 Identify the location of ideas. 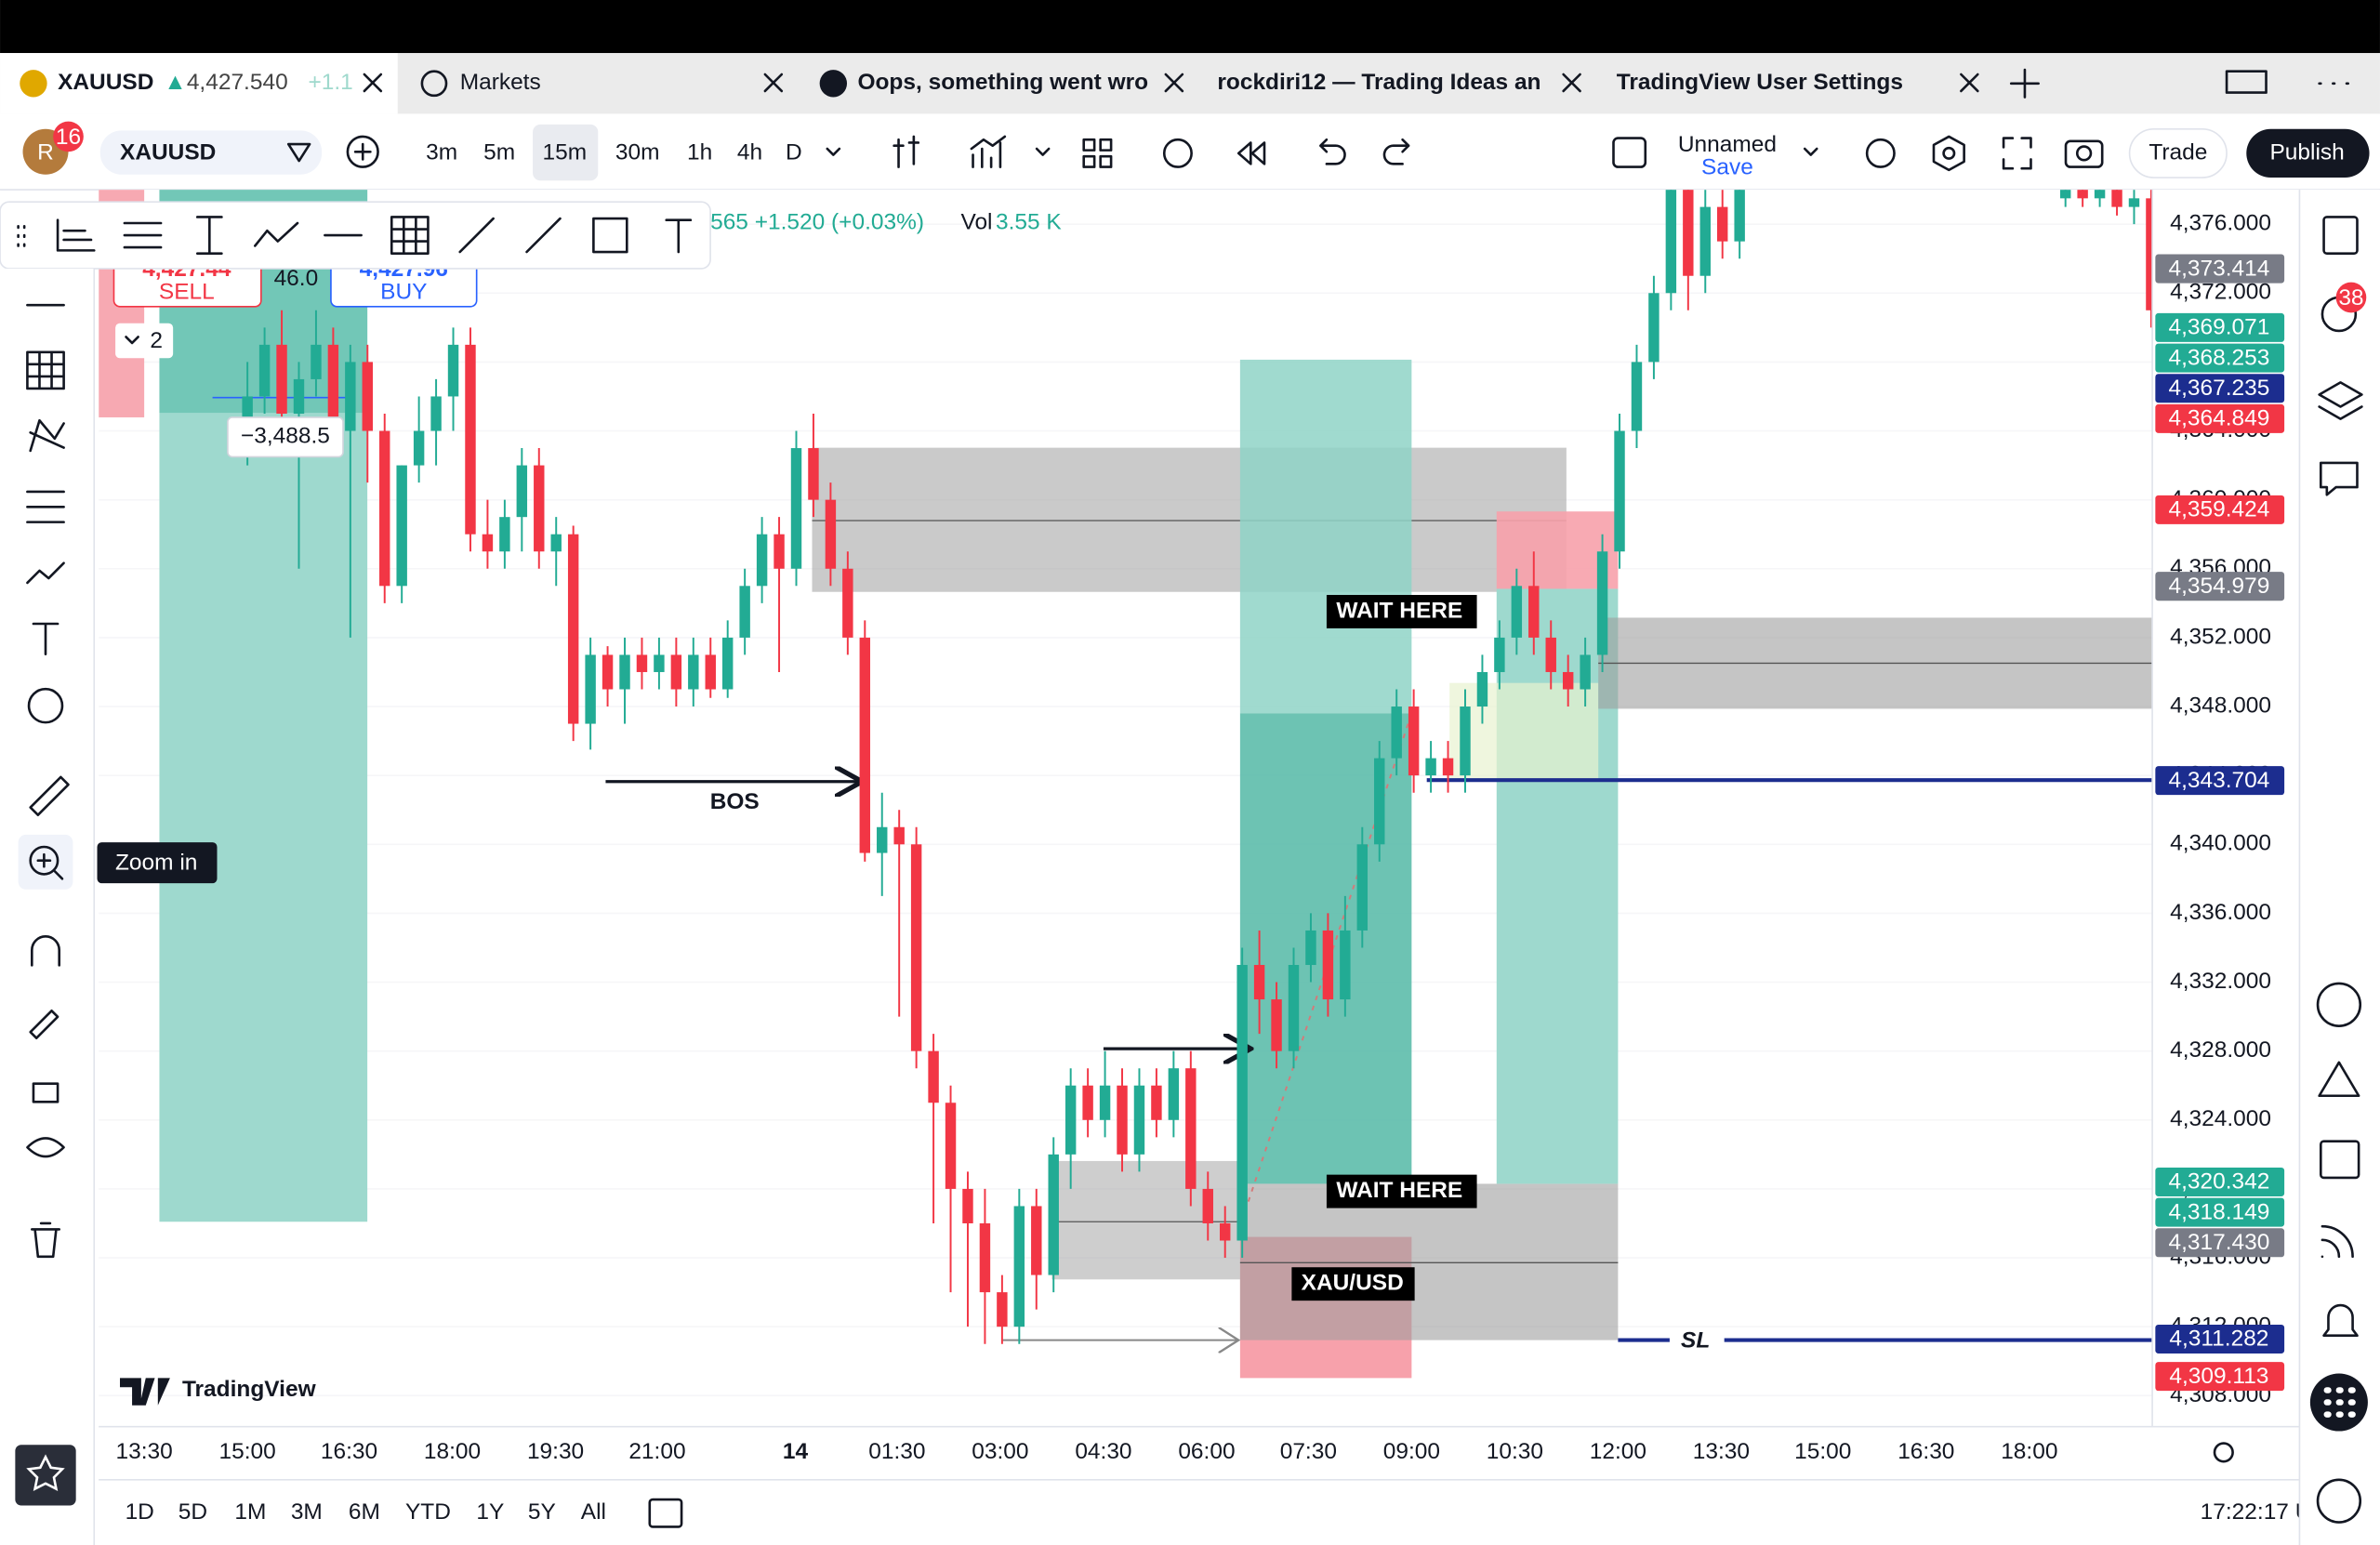
(2339, 1080).